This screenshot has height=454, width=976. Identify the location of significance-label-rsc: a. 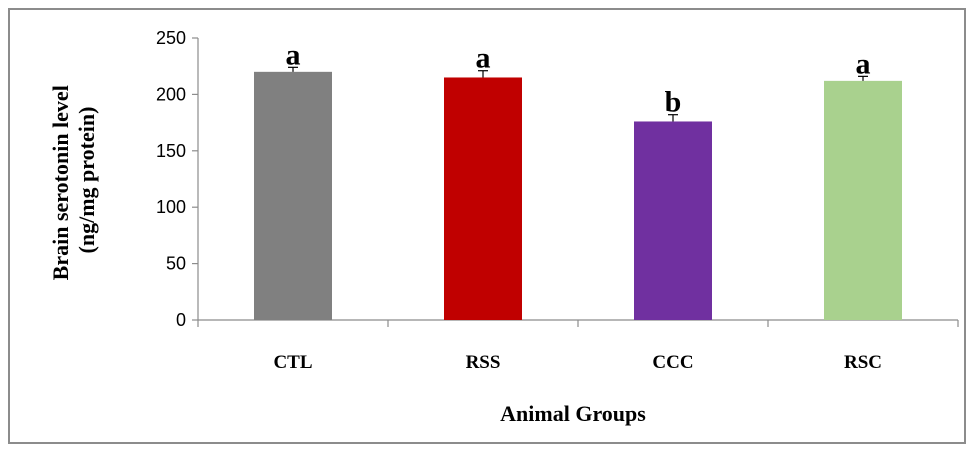
(863, 63).